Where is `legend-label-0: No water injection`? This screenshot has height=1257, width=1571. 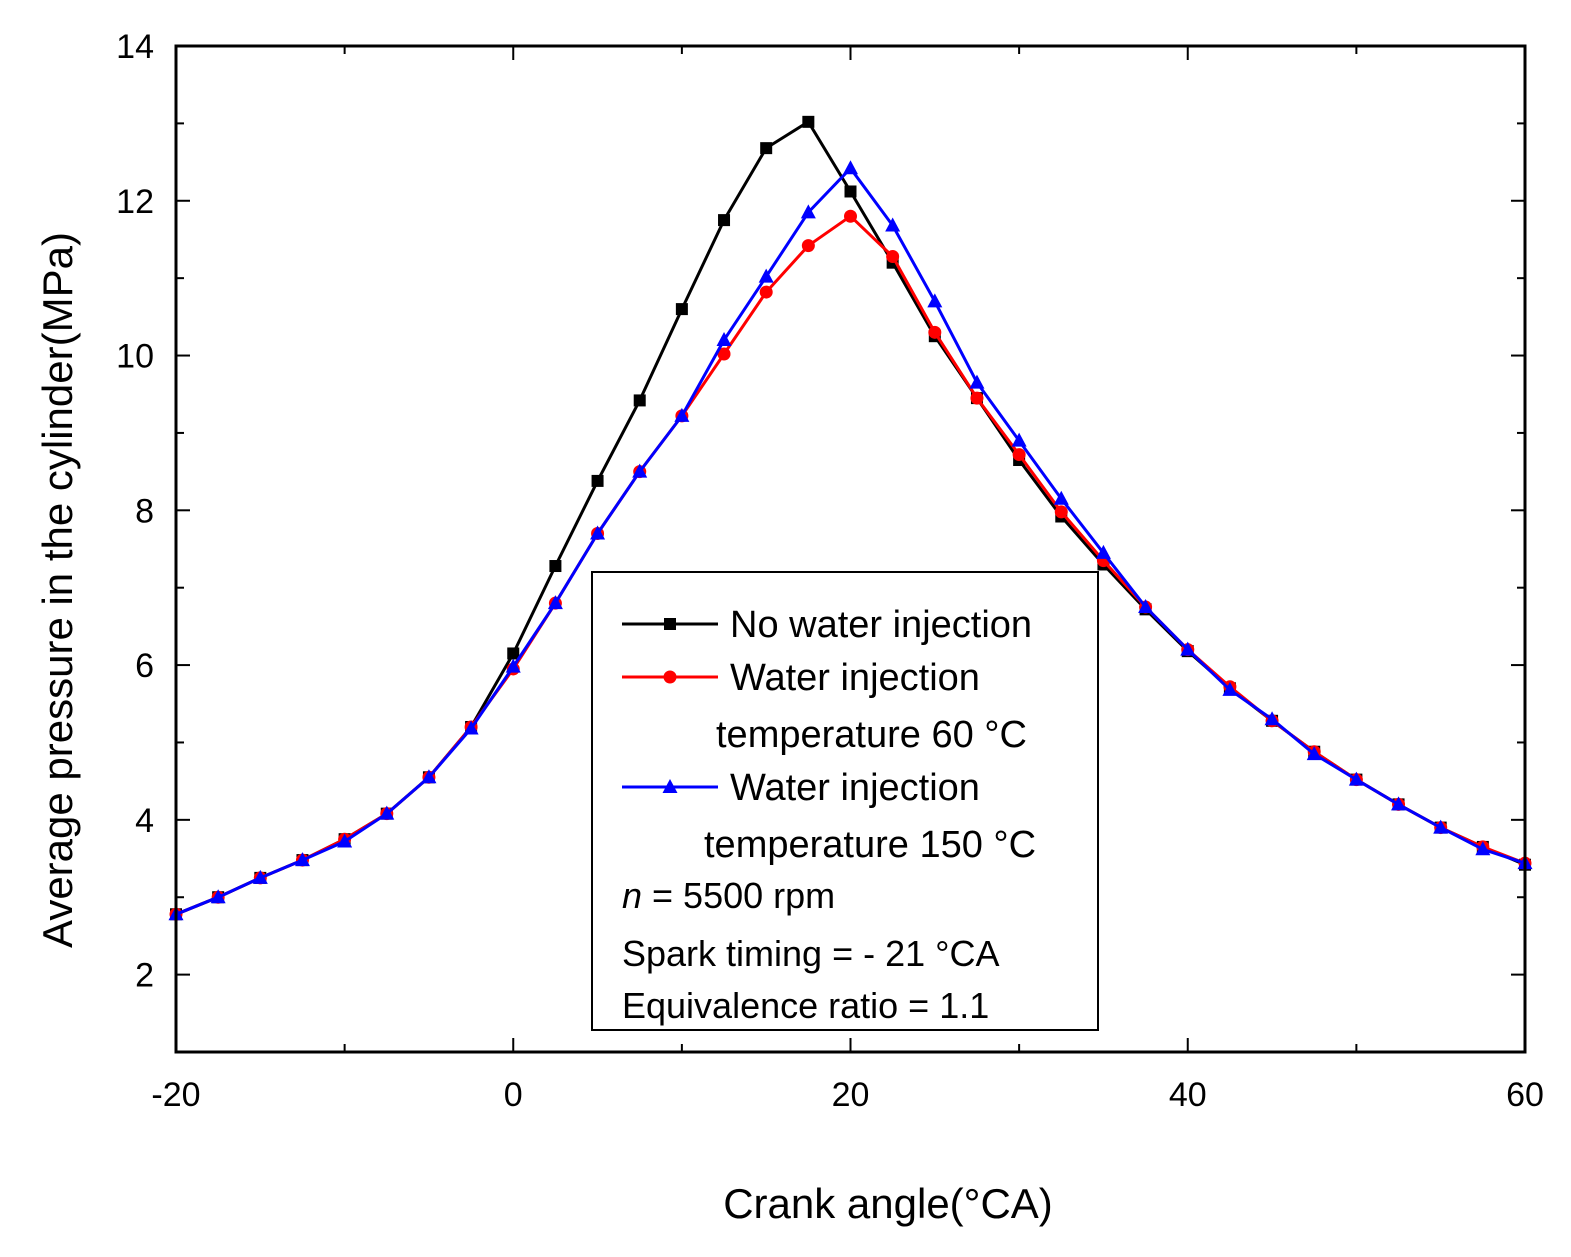
legend-label-0: No water injection is located at coordinates (881, 625).